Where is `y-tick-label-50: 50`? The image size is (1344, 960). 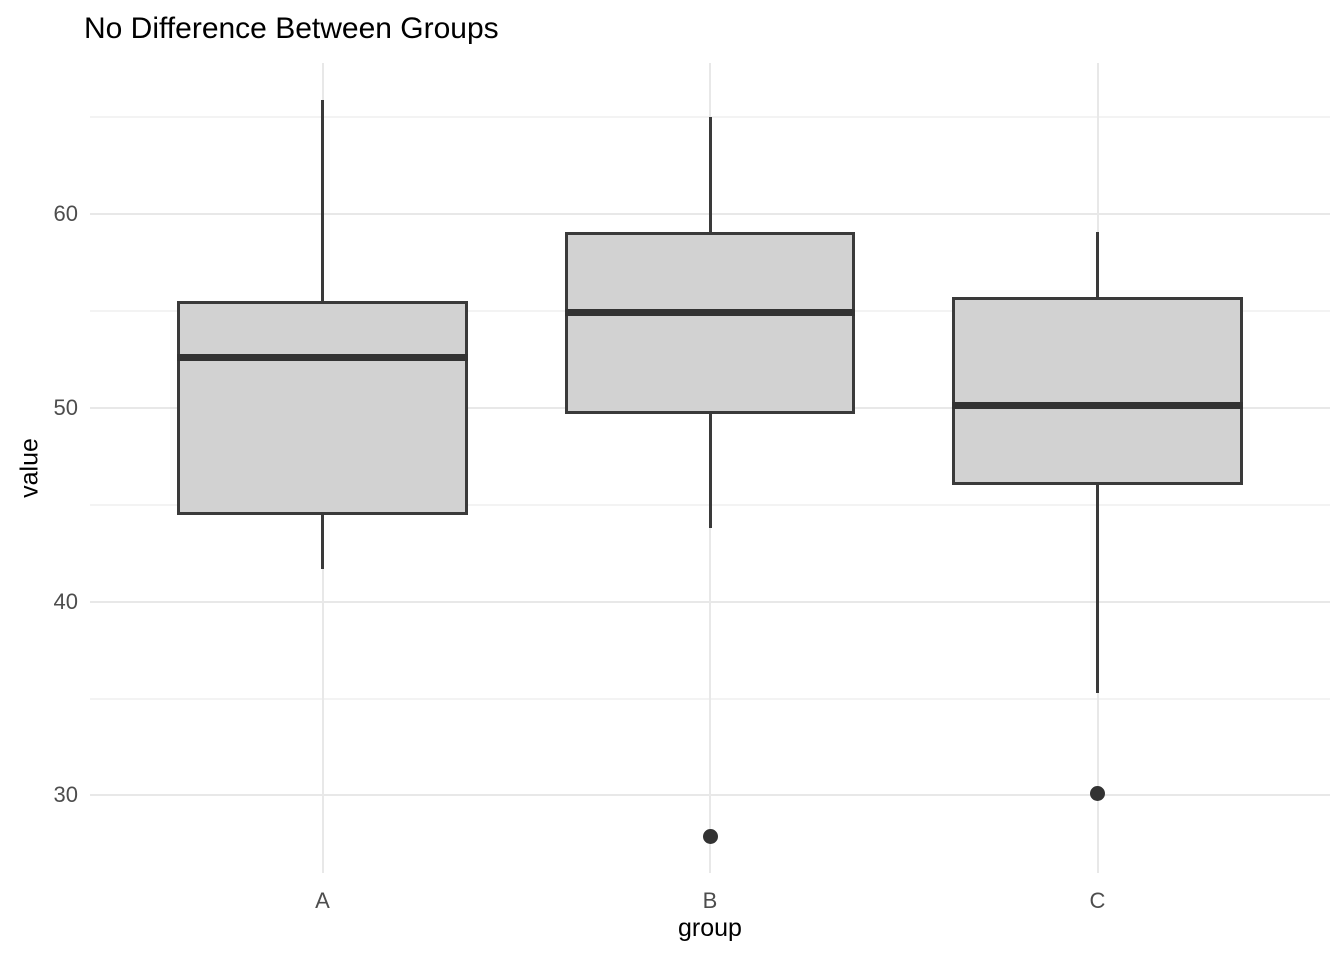 y-tick-label-50: 50 is located at coordinates (65, 407).